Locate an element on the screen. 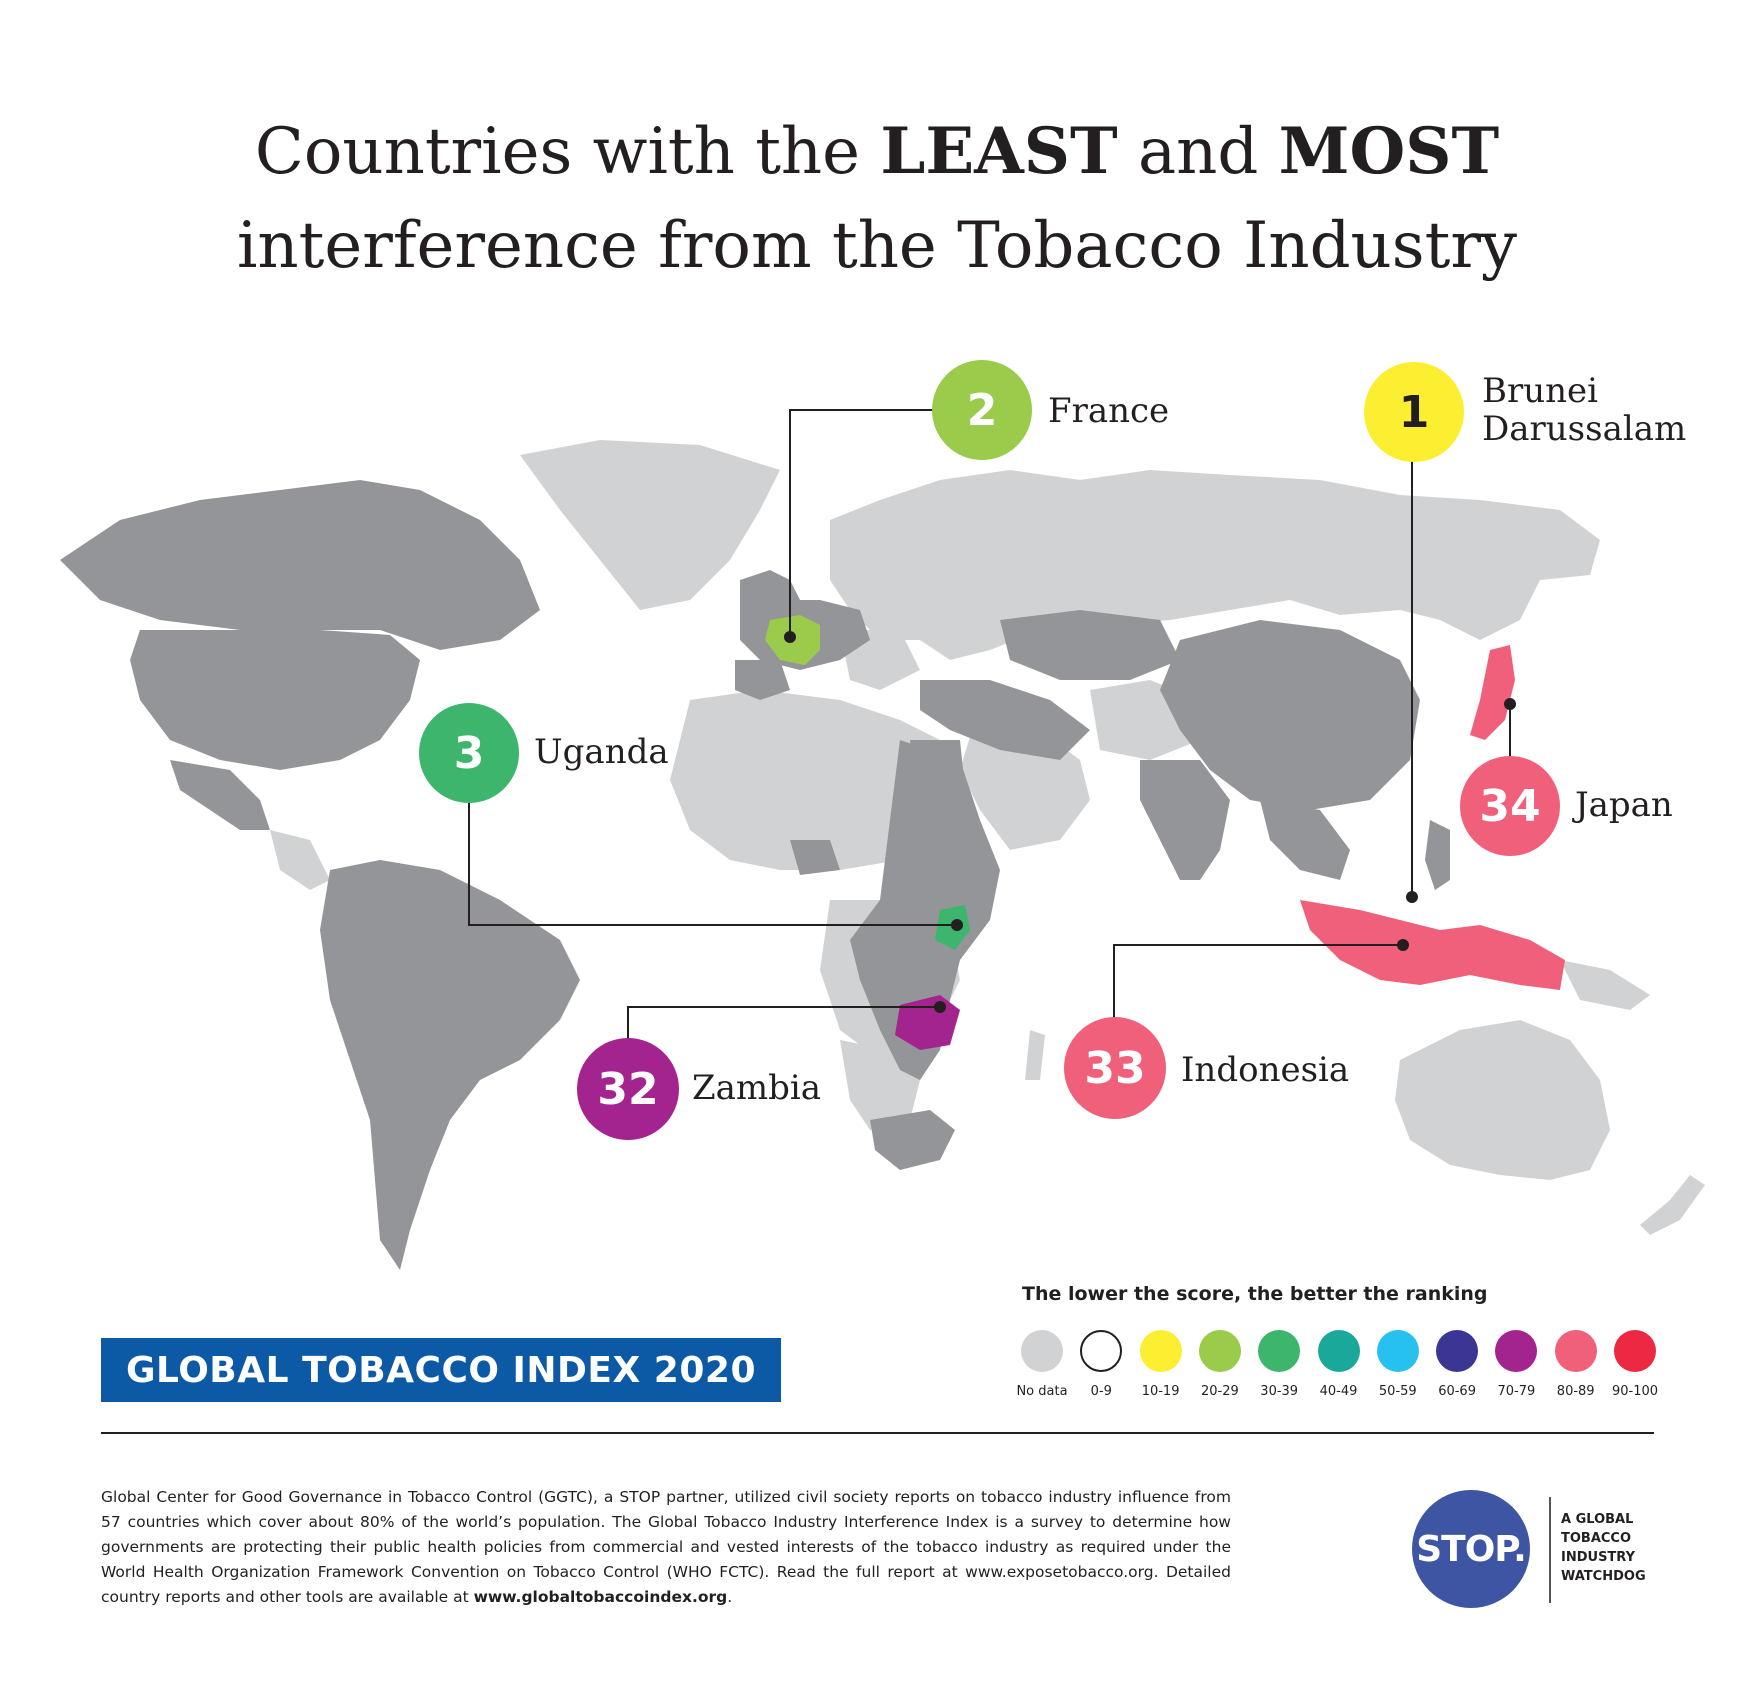 Image resolution: width=1754 pixels, height=1684 pixels. legend-item: 70-79 is located at coordinates (1516, 1364).